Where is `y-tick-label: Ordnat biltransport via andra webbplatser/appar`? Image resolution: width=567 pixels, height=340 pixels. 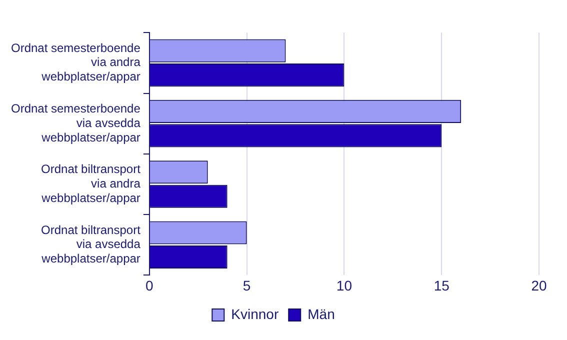
y-tick-label: Ordnat biltransport via andra webbplatser/appar is located at coordinates (91, 183).